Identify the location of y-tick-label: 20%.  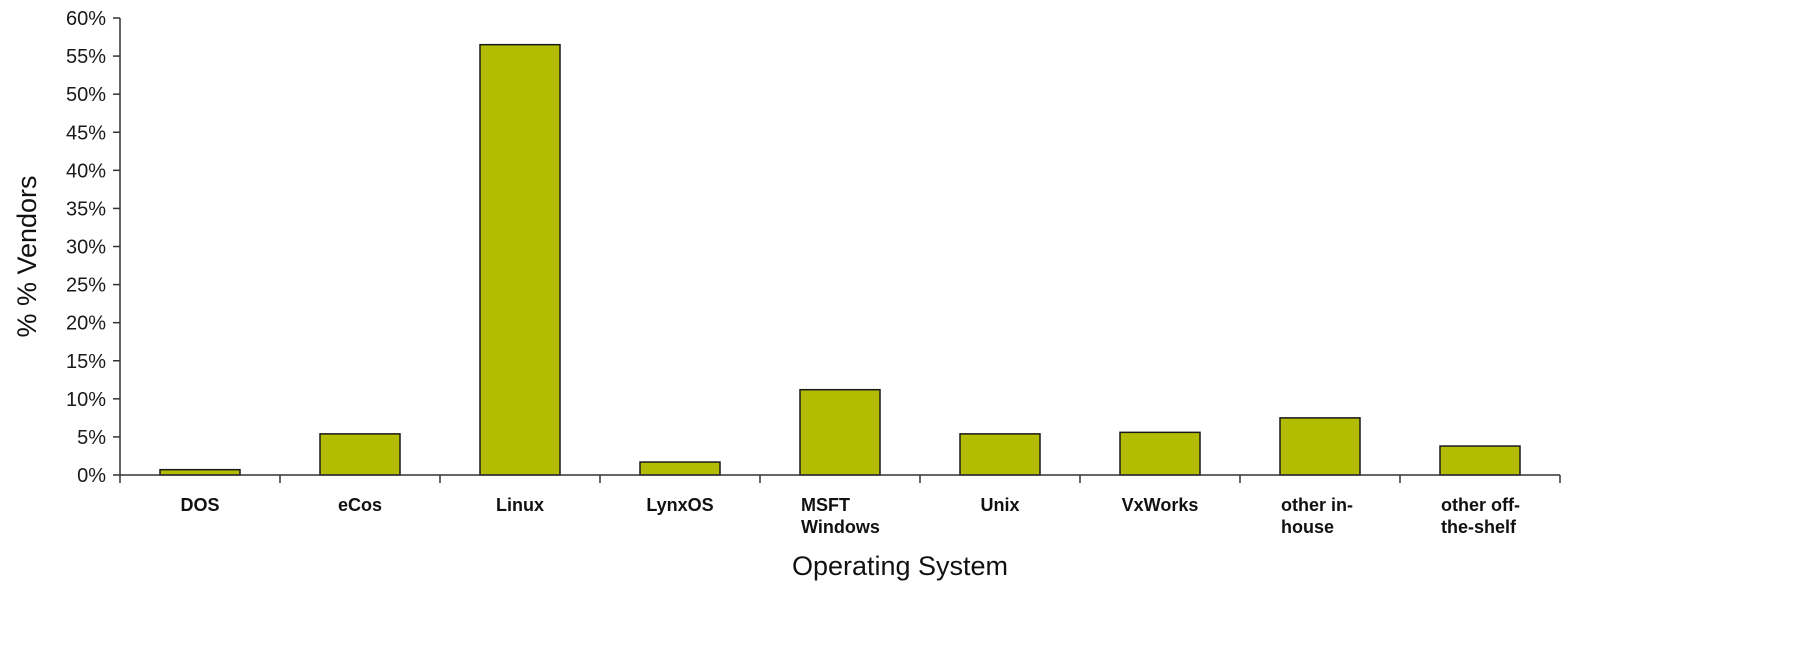
(86, 324).